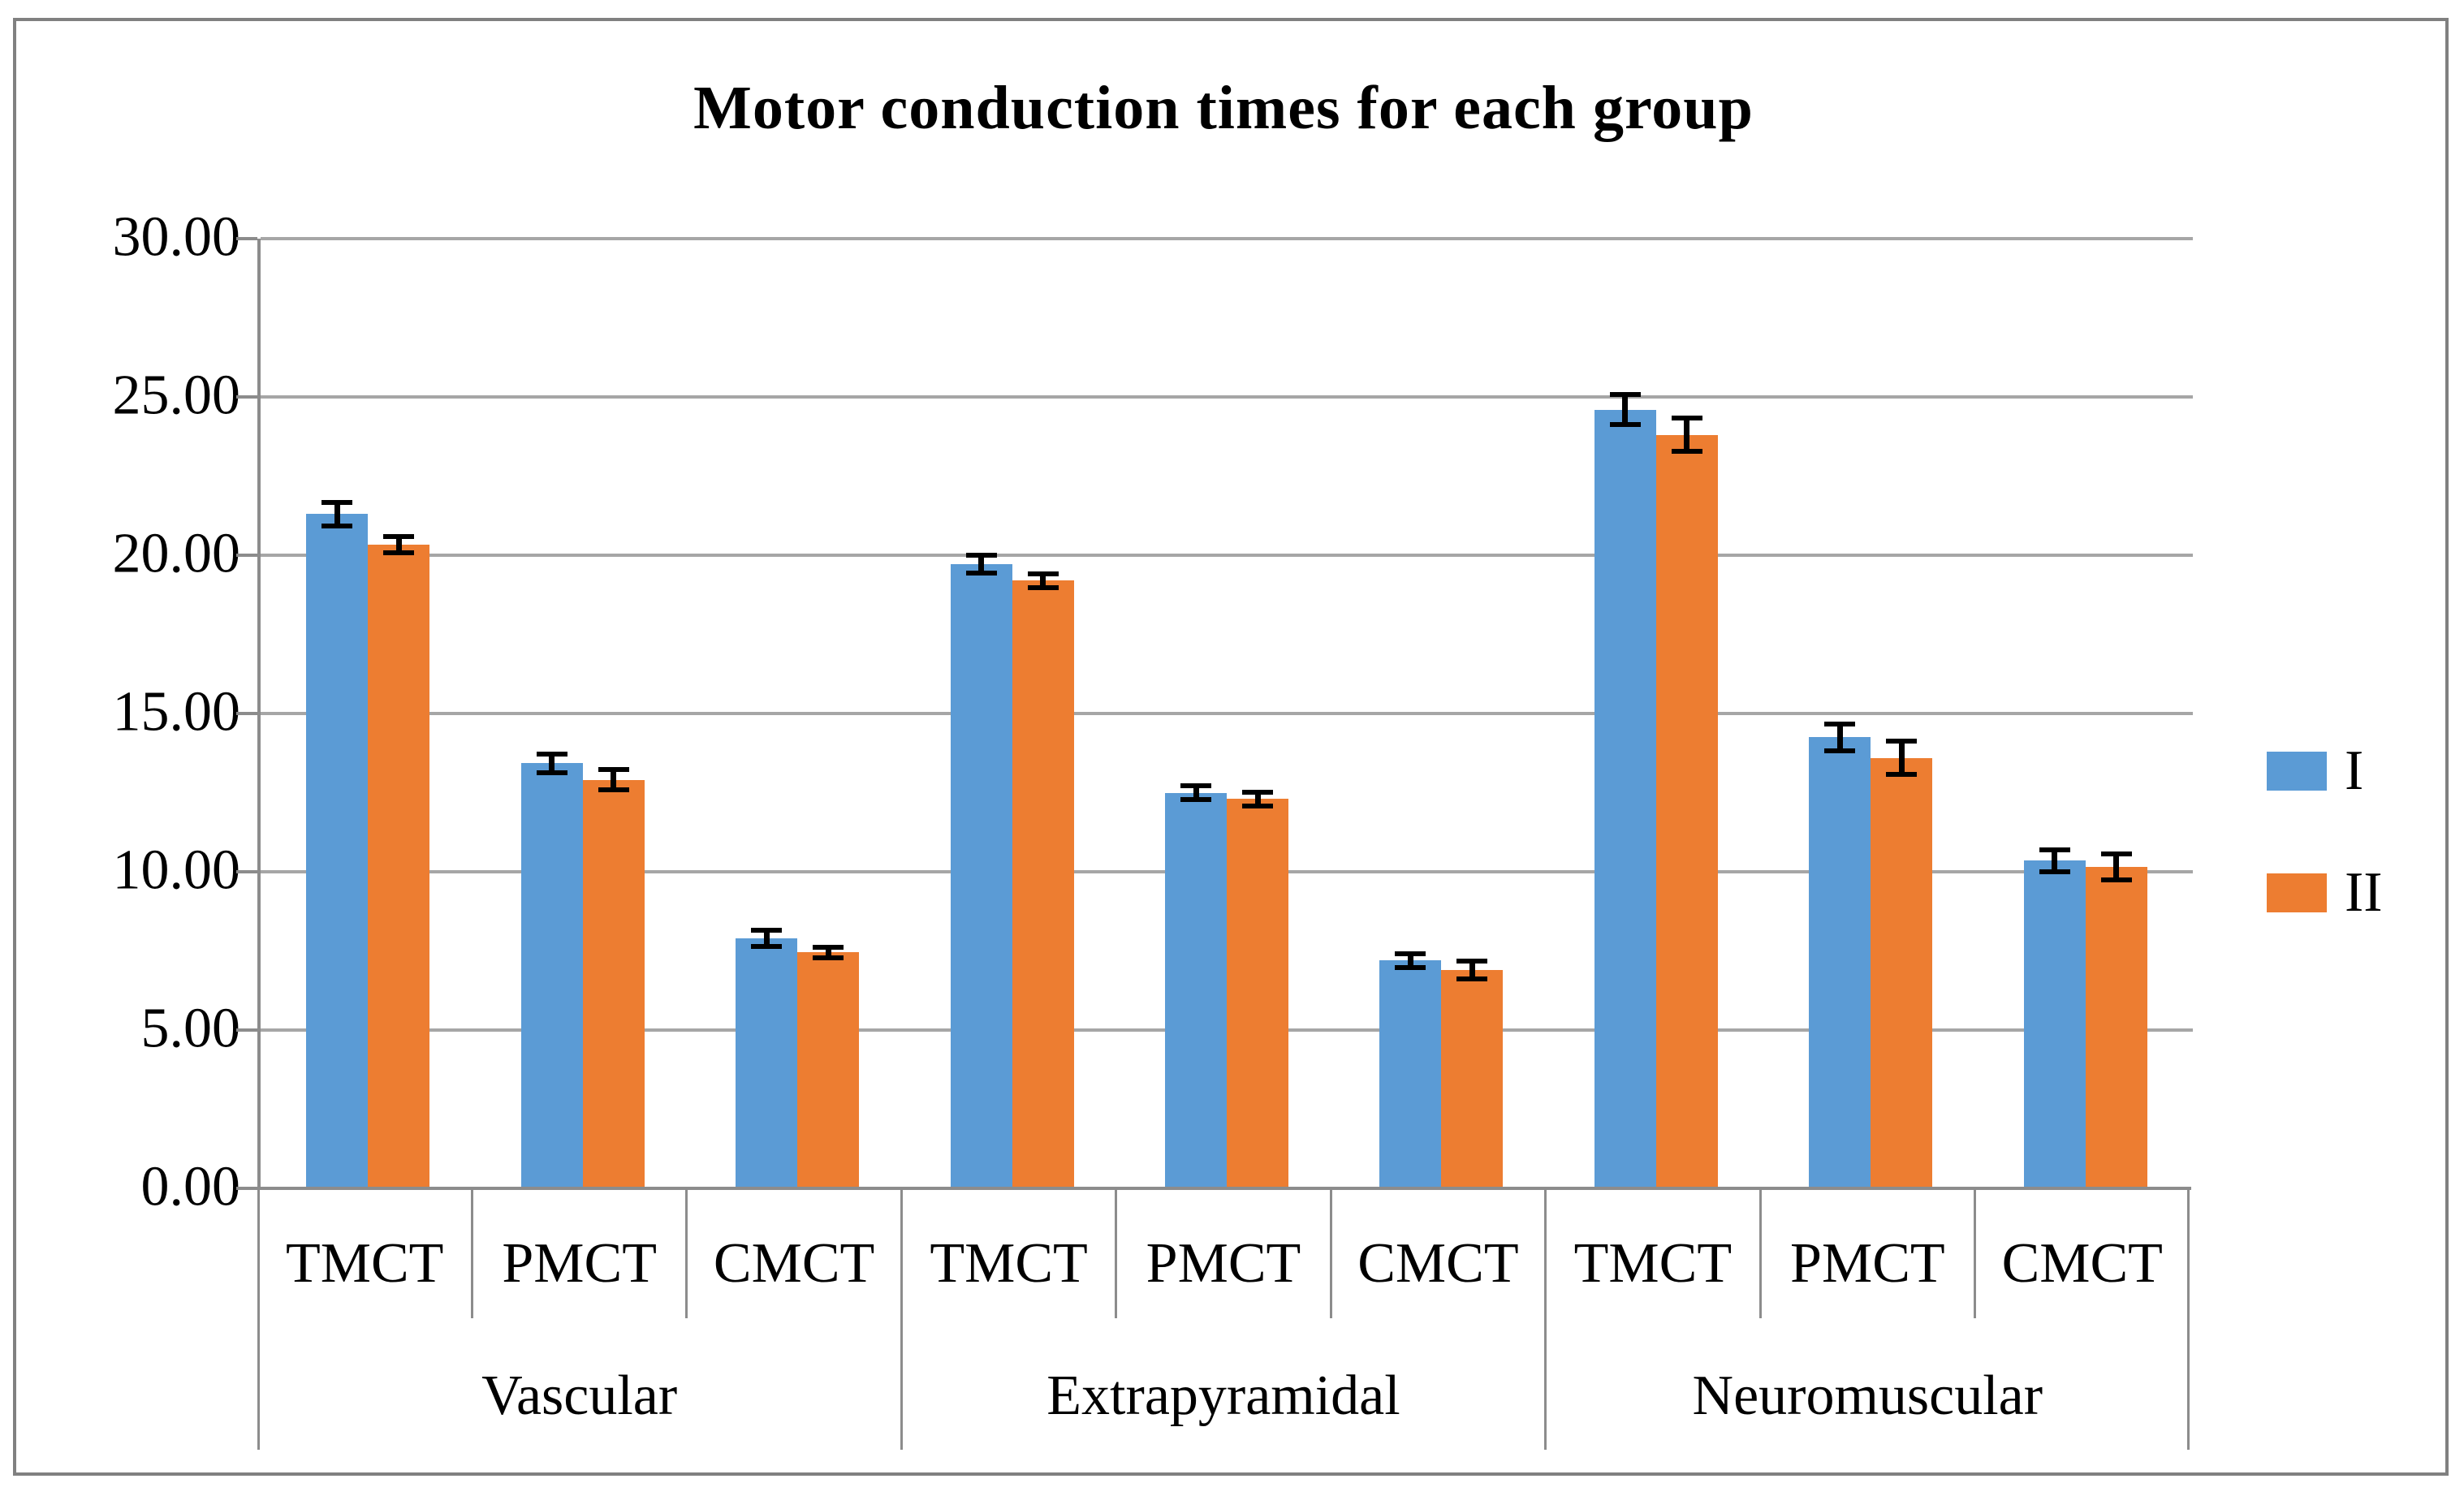  Describe the element at coordinates (2188, 1319) in the screenshot. I see `axis-table-border-right` at that location.